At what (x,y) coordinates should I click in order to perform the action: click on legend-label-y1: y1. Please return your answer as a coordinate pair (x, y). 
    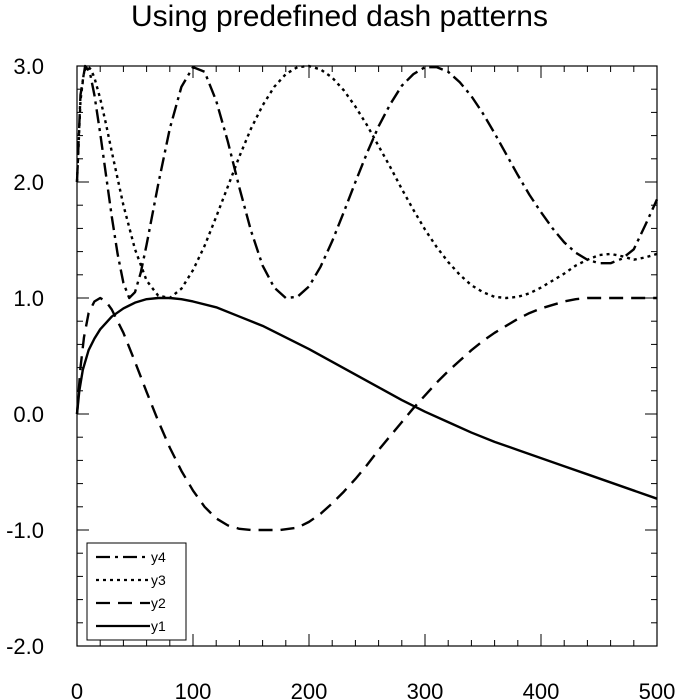
    Looking at the image, I should click on (158, 626).